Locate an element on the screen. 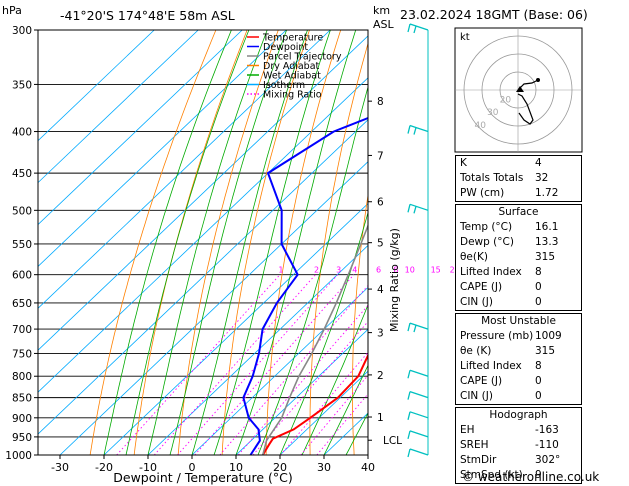 The image size is (629, 486). temperature-tick-label: 0 is located at coordinates (192, 467).